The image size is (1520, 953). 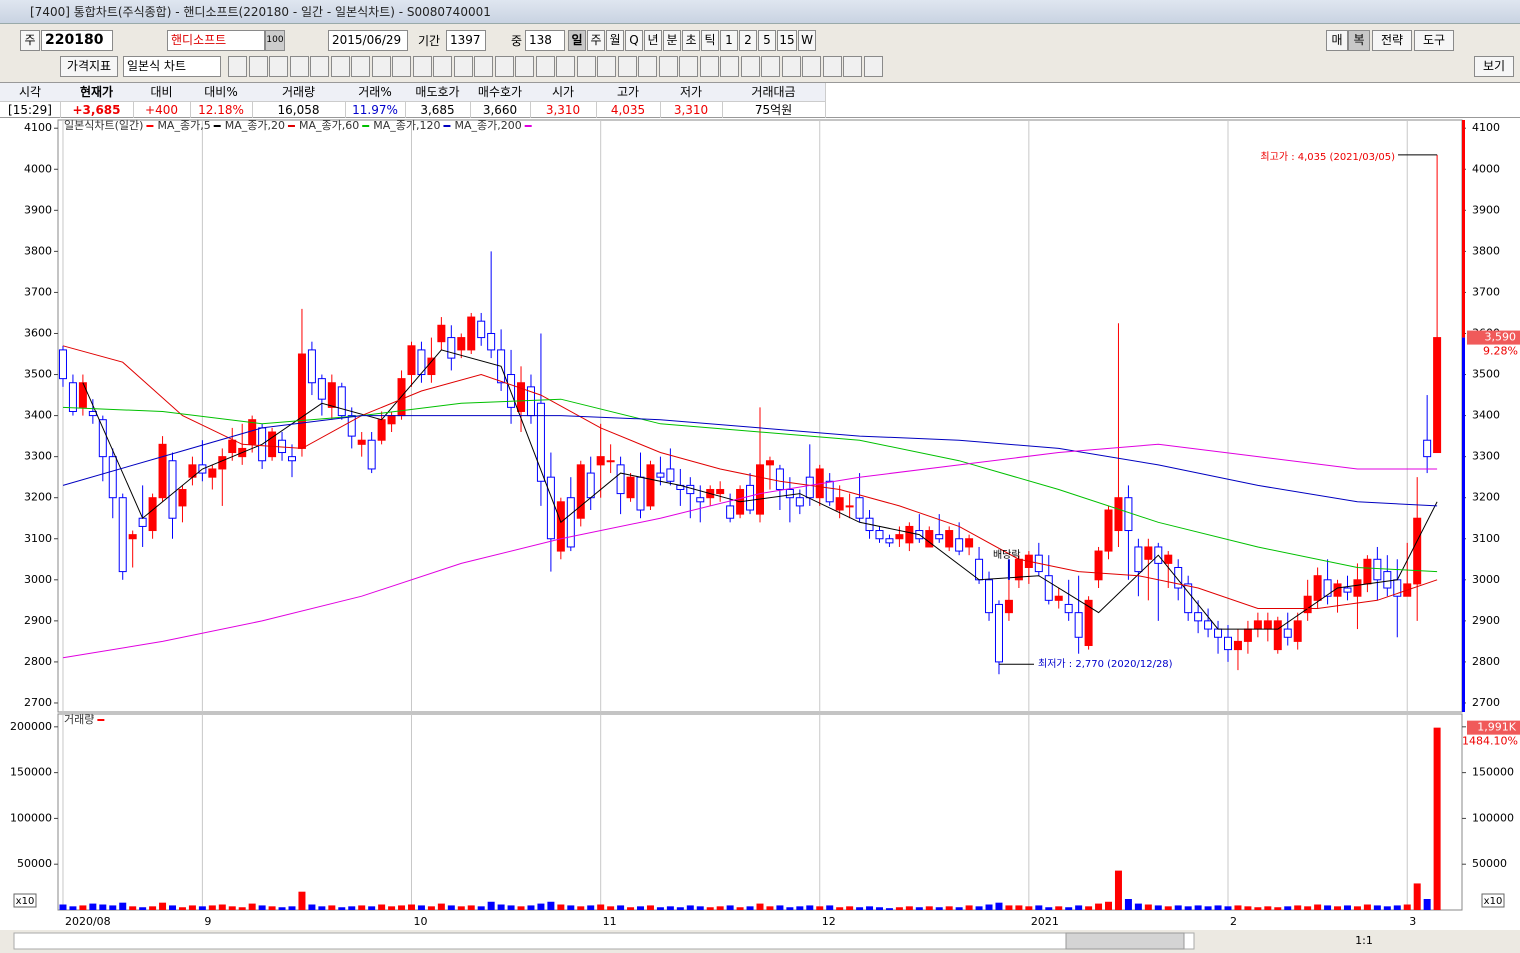 What do you see at coordinates (1125, 941) in the screenshot?
I see `scroll-thumb` at bounding box center [1125, 941].